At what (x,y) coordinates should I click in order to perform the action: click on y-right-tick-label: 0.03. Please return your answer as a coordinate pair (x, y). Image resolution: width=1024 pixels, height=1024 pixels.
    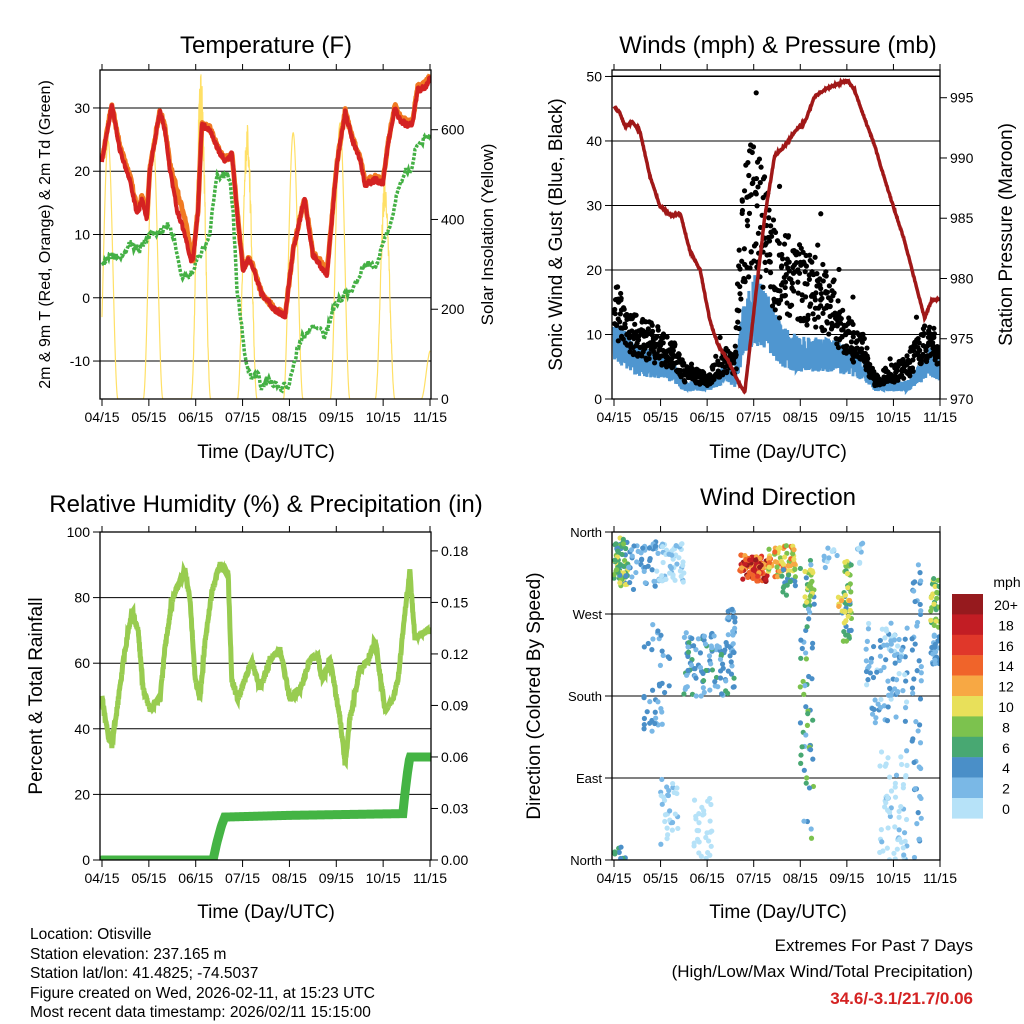
    Looking at the image, I should click on (454, 808).